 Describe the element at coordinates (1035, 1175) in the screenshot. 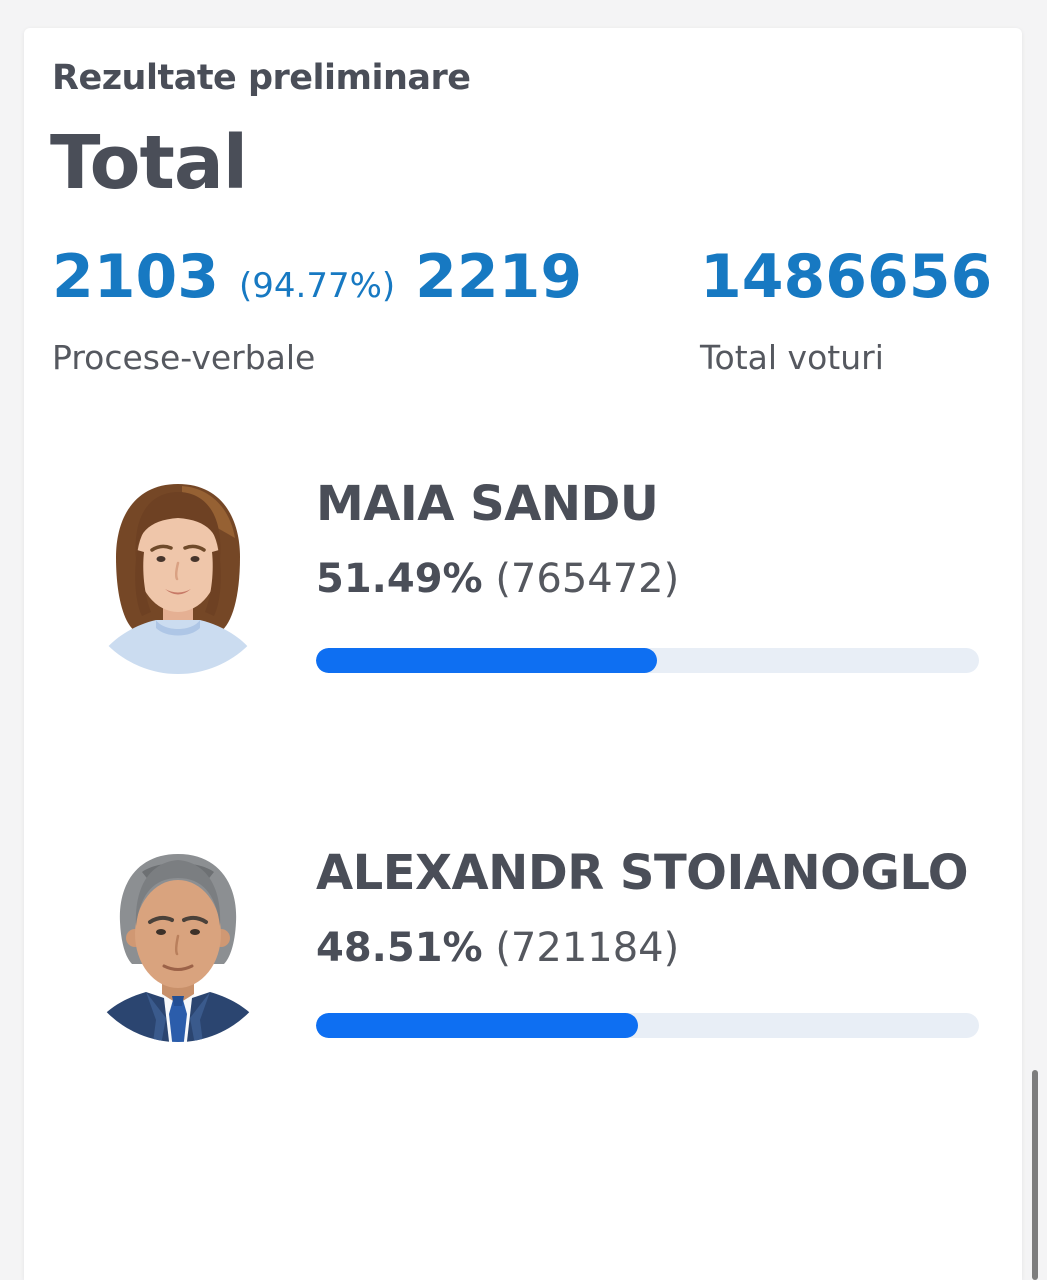

I see `scrollbar-thumb` at that location.